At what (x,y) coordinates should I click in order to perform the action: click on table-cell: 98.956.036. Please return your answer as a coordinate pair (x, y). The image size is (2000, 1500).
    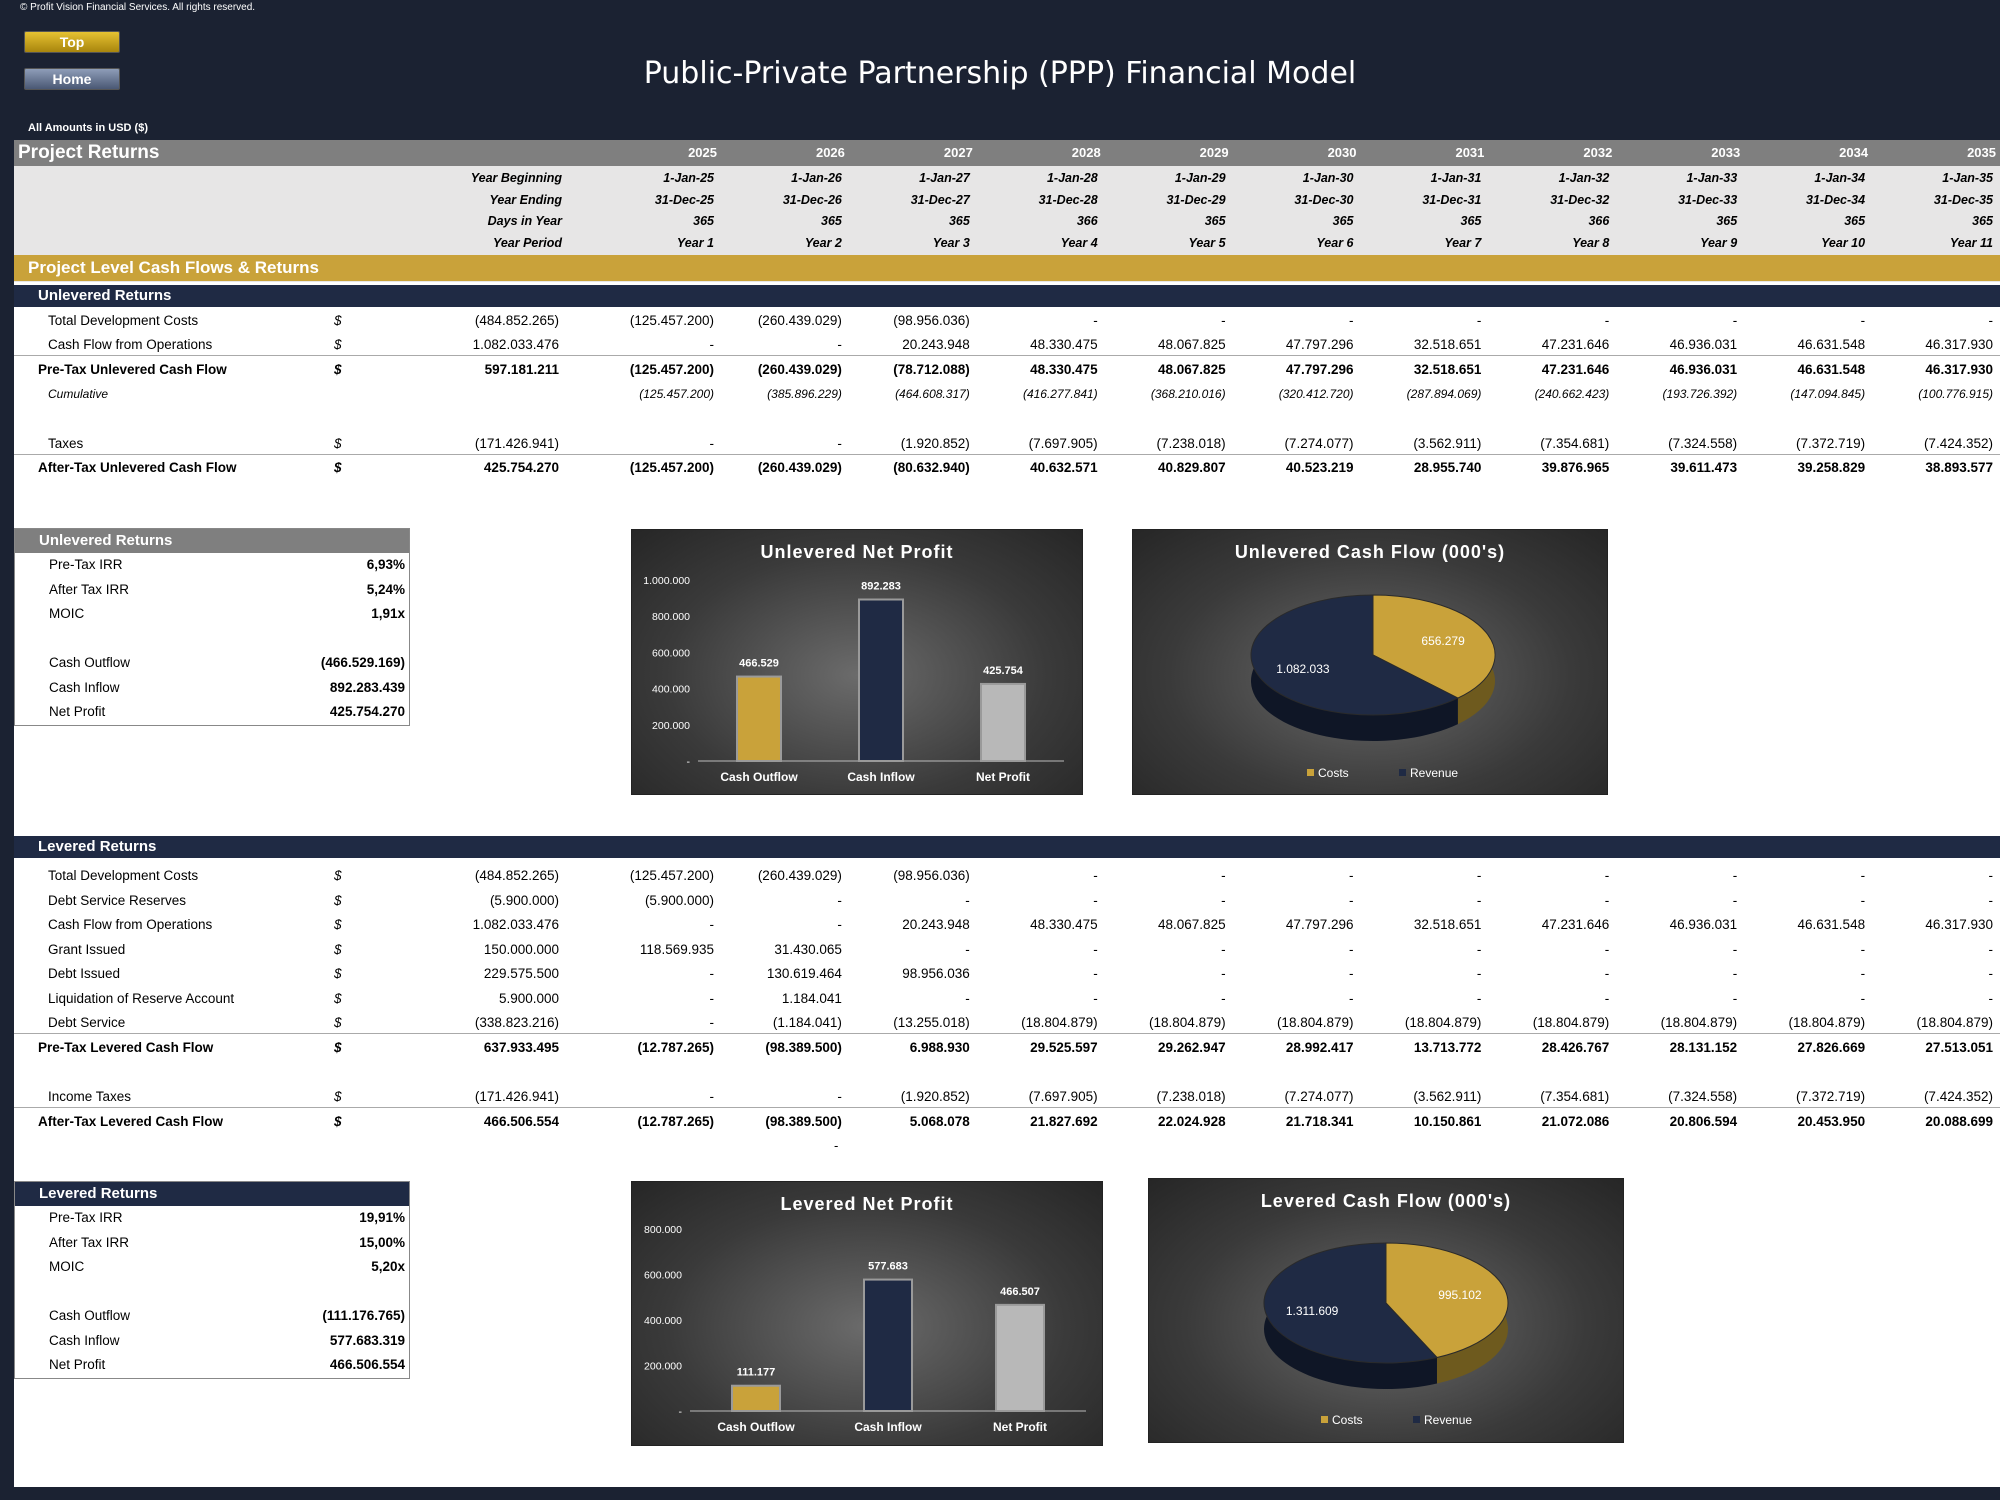
    Looking at the image, I should click on (936, 973).